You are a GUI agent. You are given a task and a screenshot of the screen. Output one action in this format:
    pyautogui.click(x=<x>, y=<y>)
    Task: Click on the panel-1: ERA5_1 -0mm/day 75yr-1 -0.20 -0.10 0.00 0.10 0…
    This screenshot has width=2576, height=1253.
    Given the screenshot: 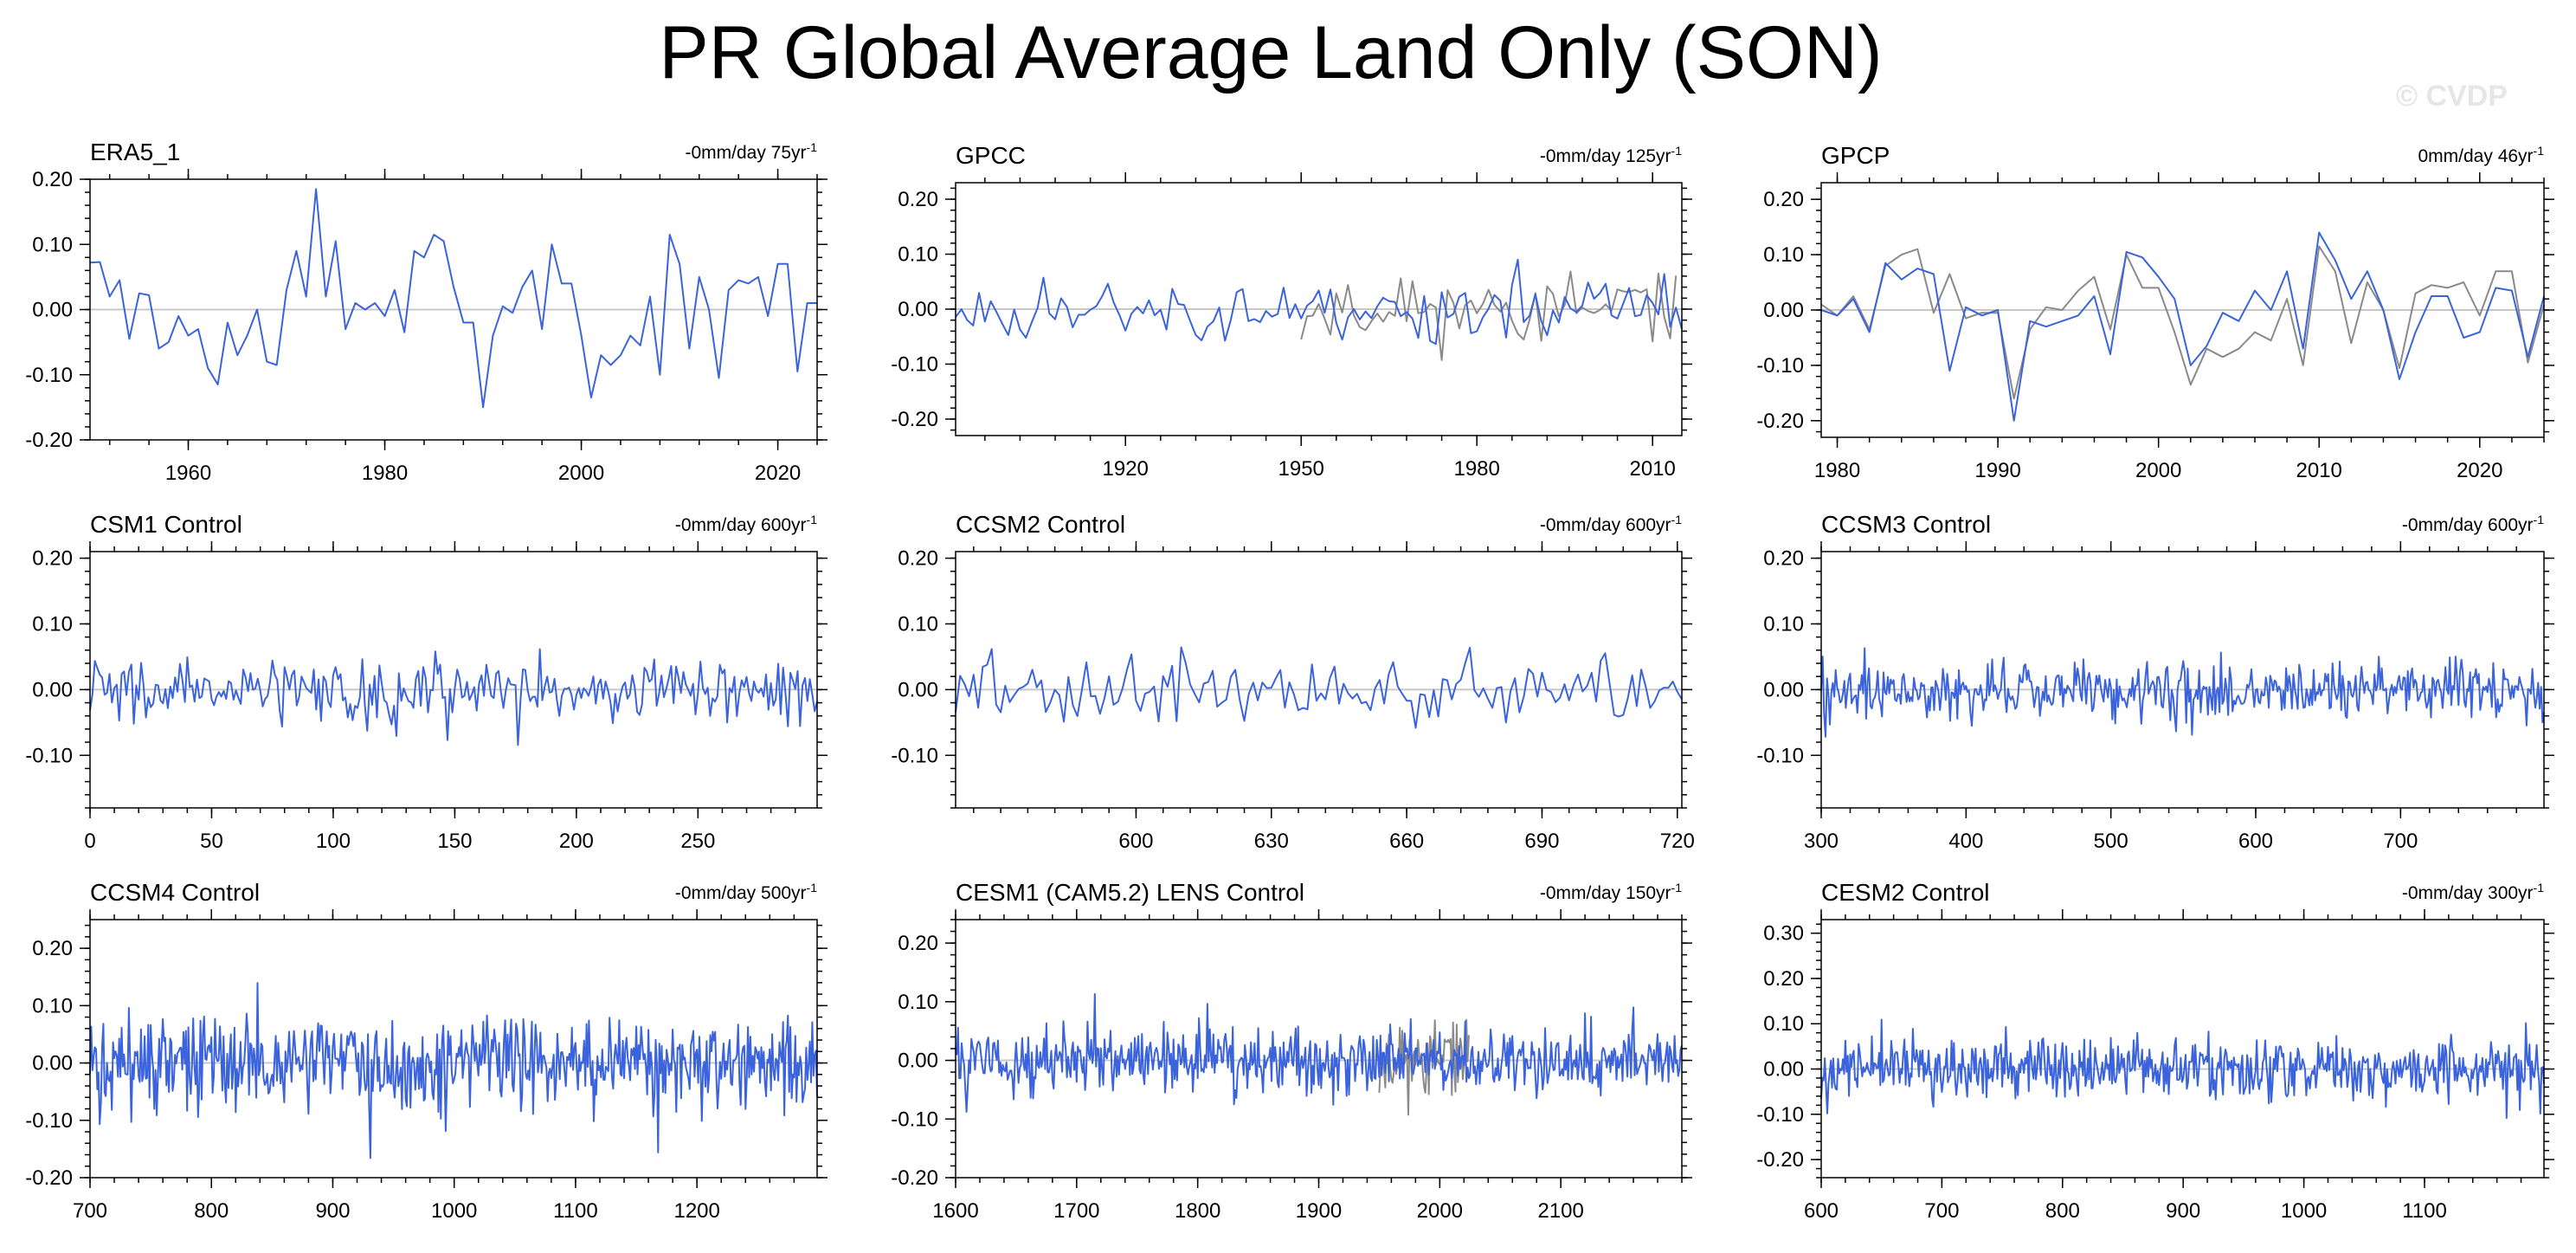 What is the action you would take?
    pyautogui.click(x=426, y=312)
    